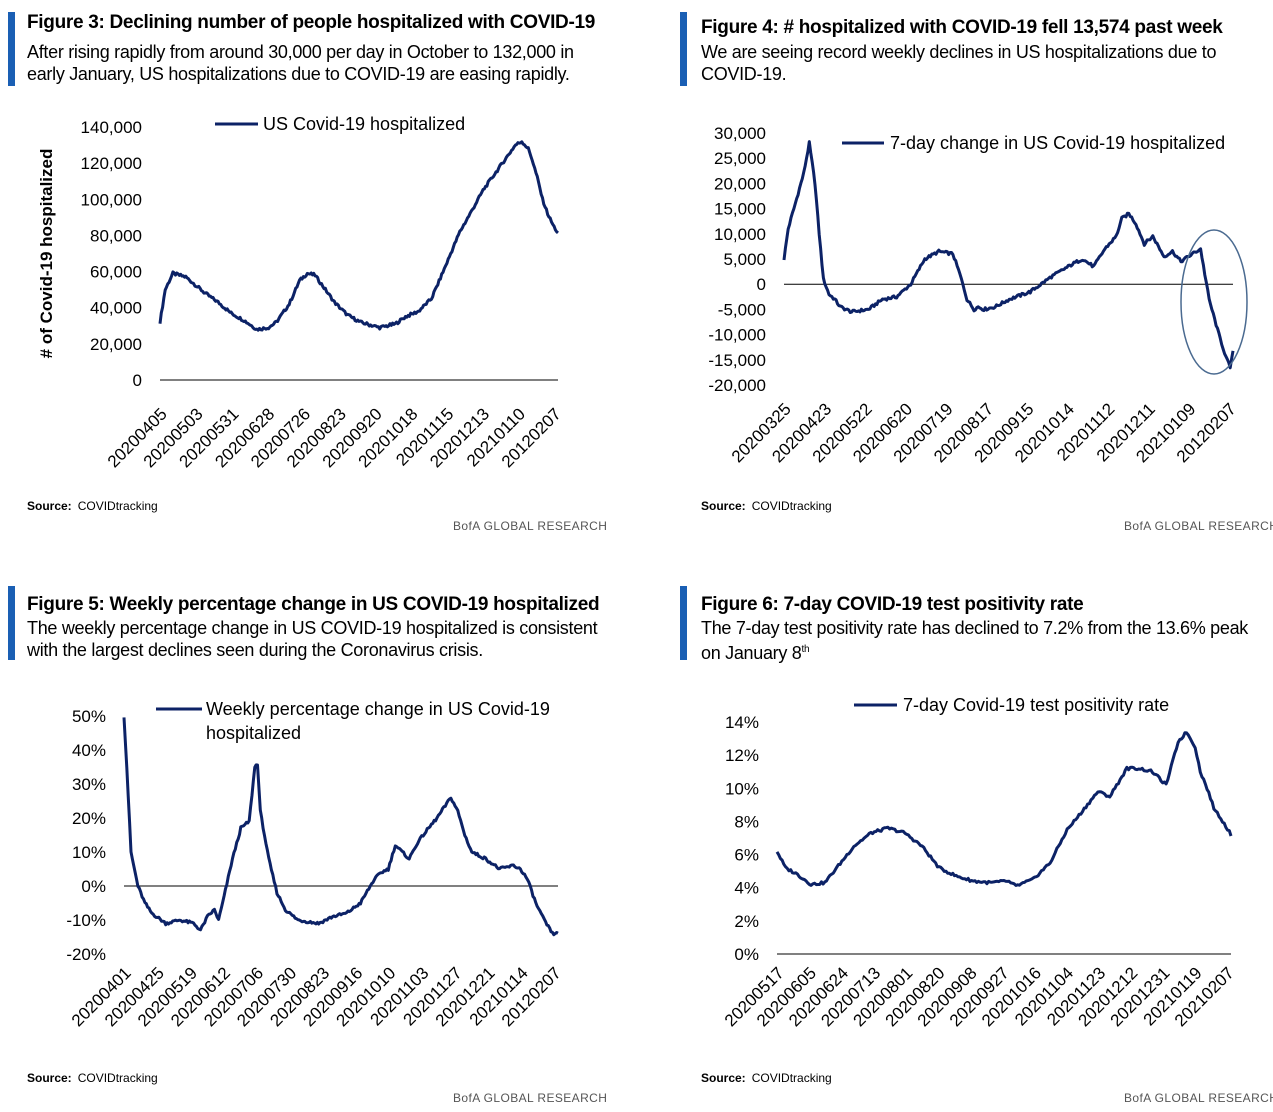  Describe the element at coordinates (86, 954) in the screenshot. I see `y-tick-label: -20%` at that location.